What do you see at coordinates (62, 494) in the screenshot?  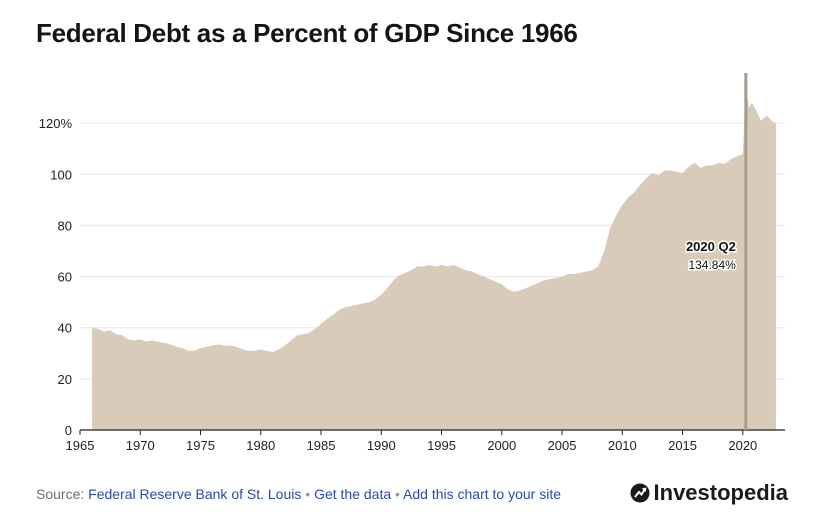 I see `source-prefix: Source:` at bounding box center [62, 494].